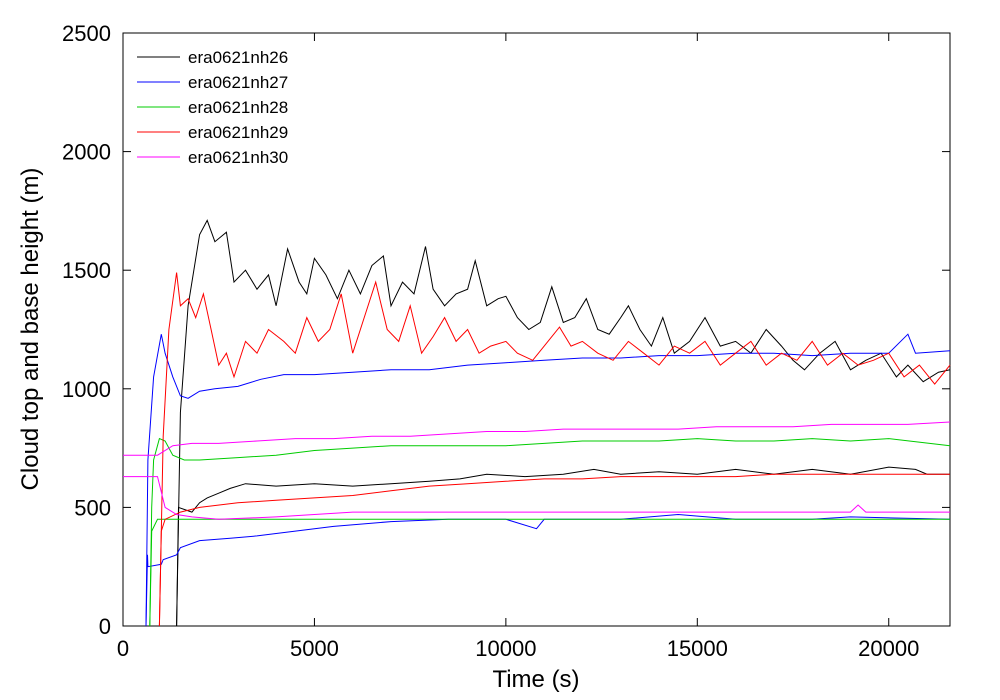  I want to click on x-tick-label: 20000, so click(888, 648).